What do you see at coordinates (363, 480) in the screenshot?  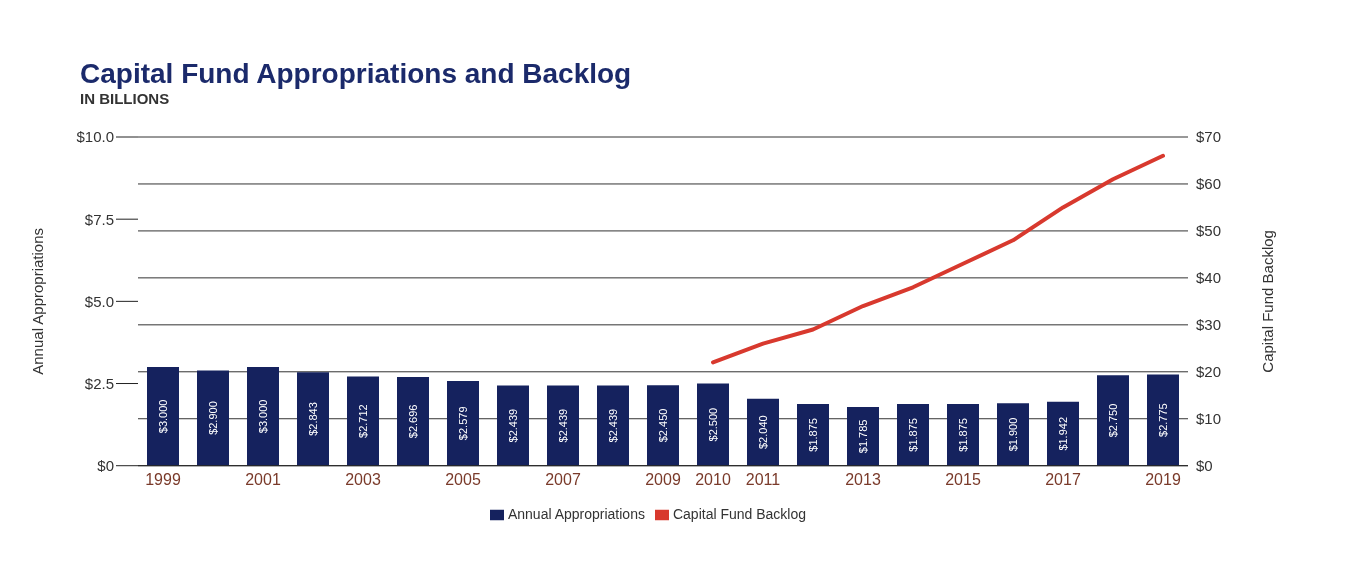 I see `x-tick-label: 2003` at bounding box center [363, 480].